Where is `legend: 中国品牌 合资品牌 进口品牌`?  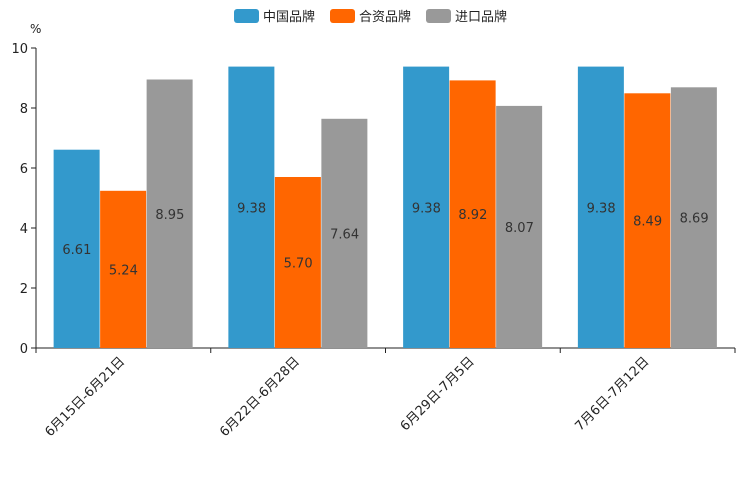
legend: 中国品牌 合资品牌 进口品牌 is located at coordinates (370, 17).